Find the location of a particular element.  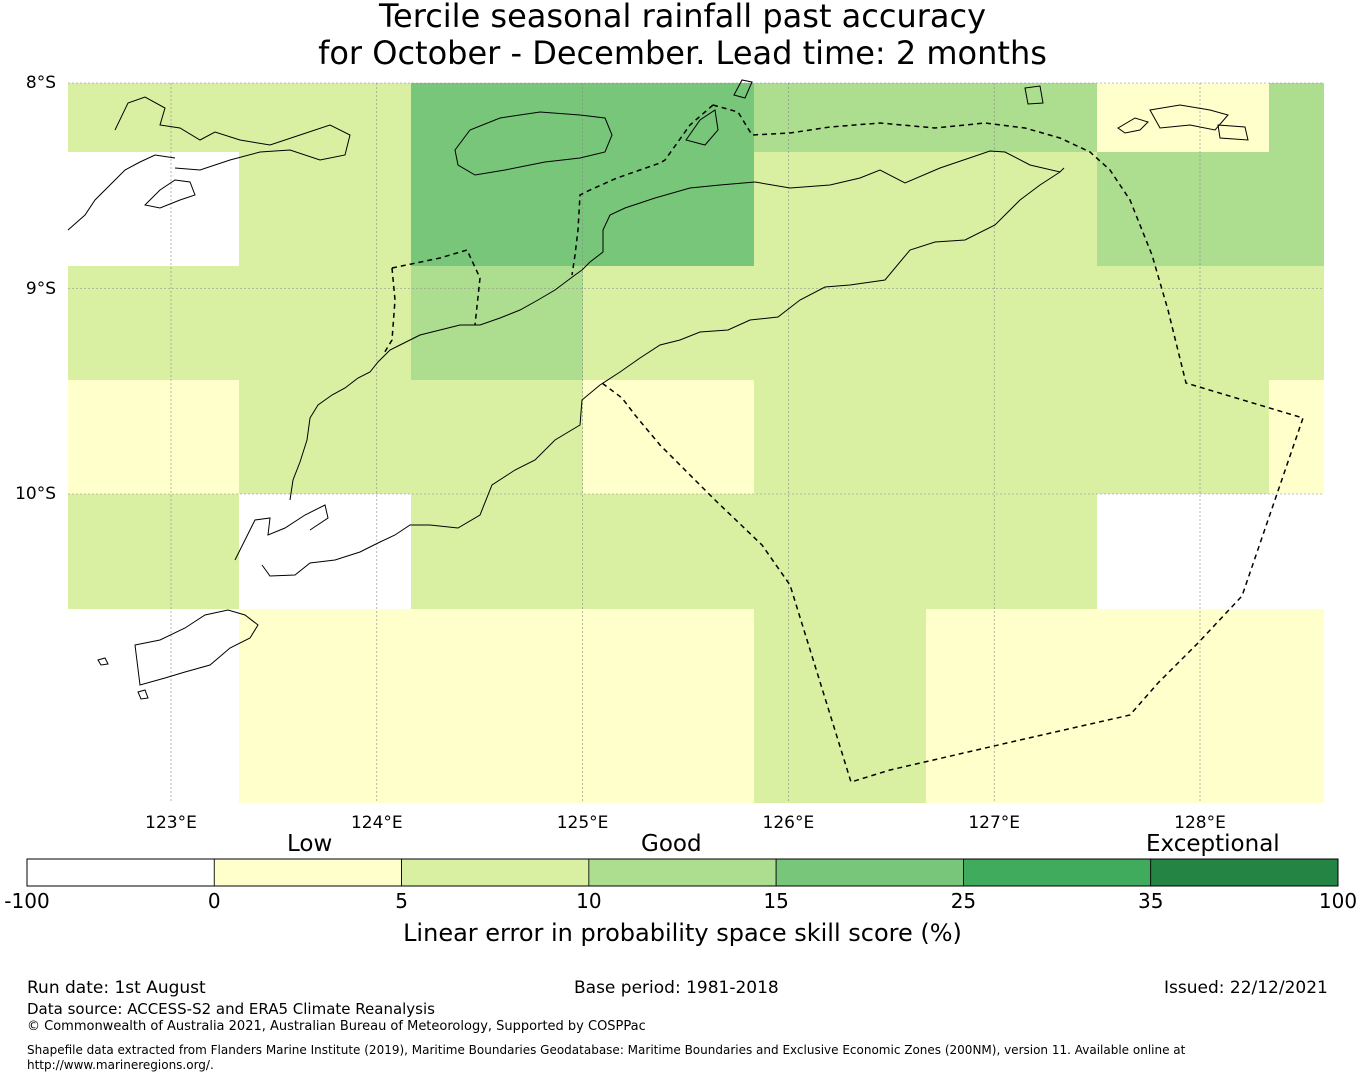

grid-cell-r2-c3 is located at coordinates (668, 323).